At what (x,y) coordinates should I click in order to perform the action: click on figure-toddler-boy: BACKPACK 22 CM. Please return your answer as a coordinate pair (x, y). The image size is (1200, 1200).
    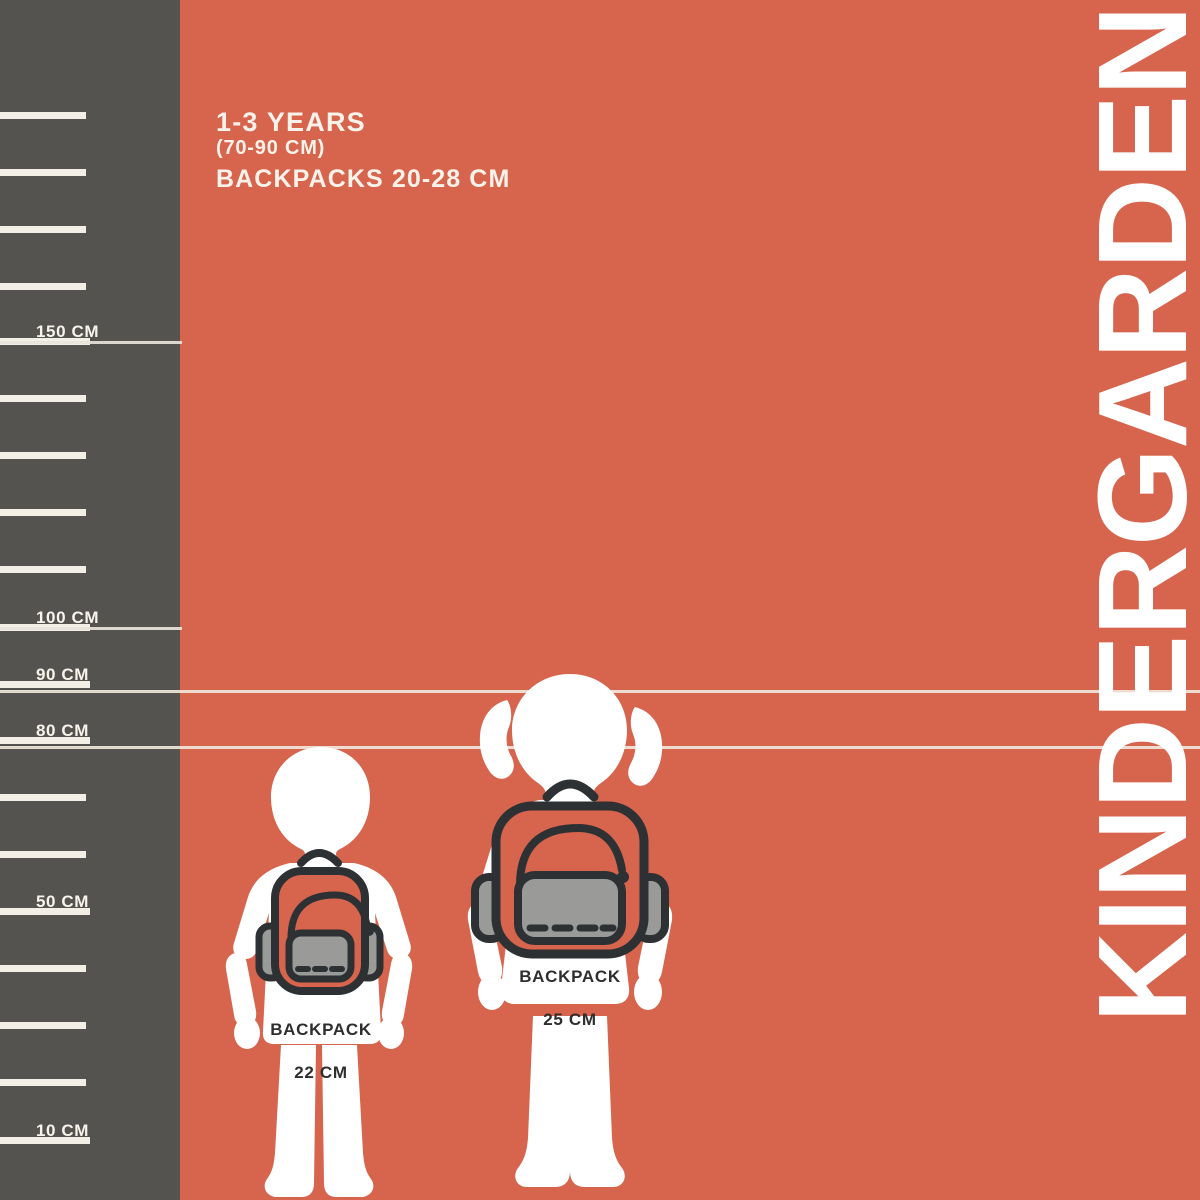
    Looking at the image, I should click on (320, 972).